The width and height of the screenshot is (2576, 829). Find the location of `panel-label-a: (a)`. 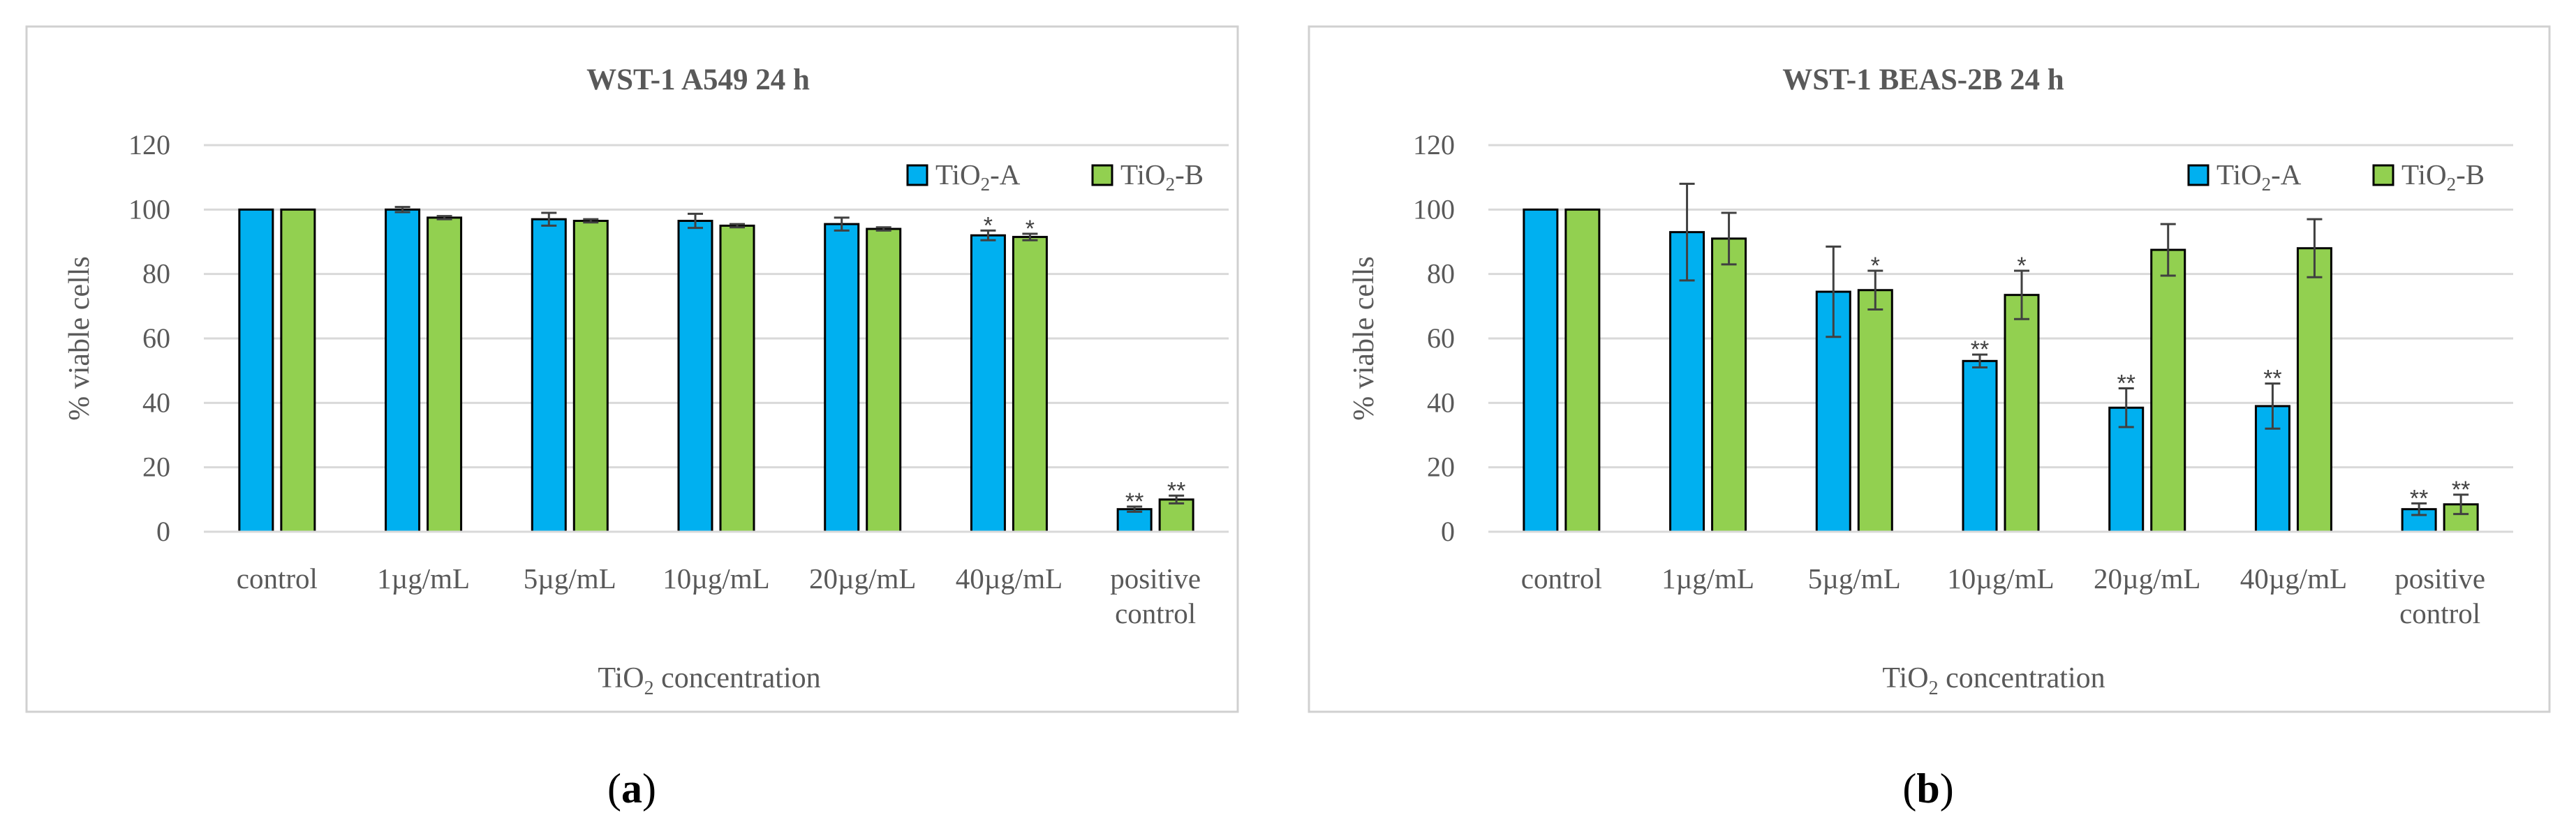

panel-label-a: (a) is located at coordinates (631, 788).